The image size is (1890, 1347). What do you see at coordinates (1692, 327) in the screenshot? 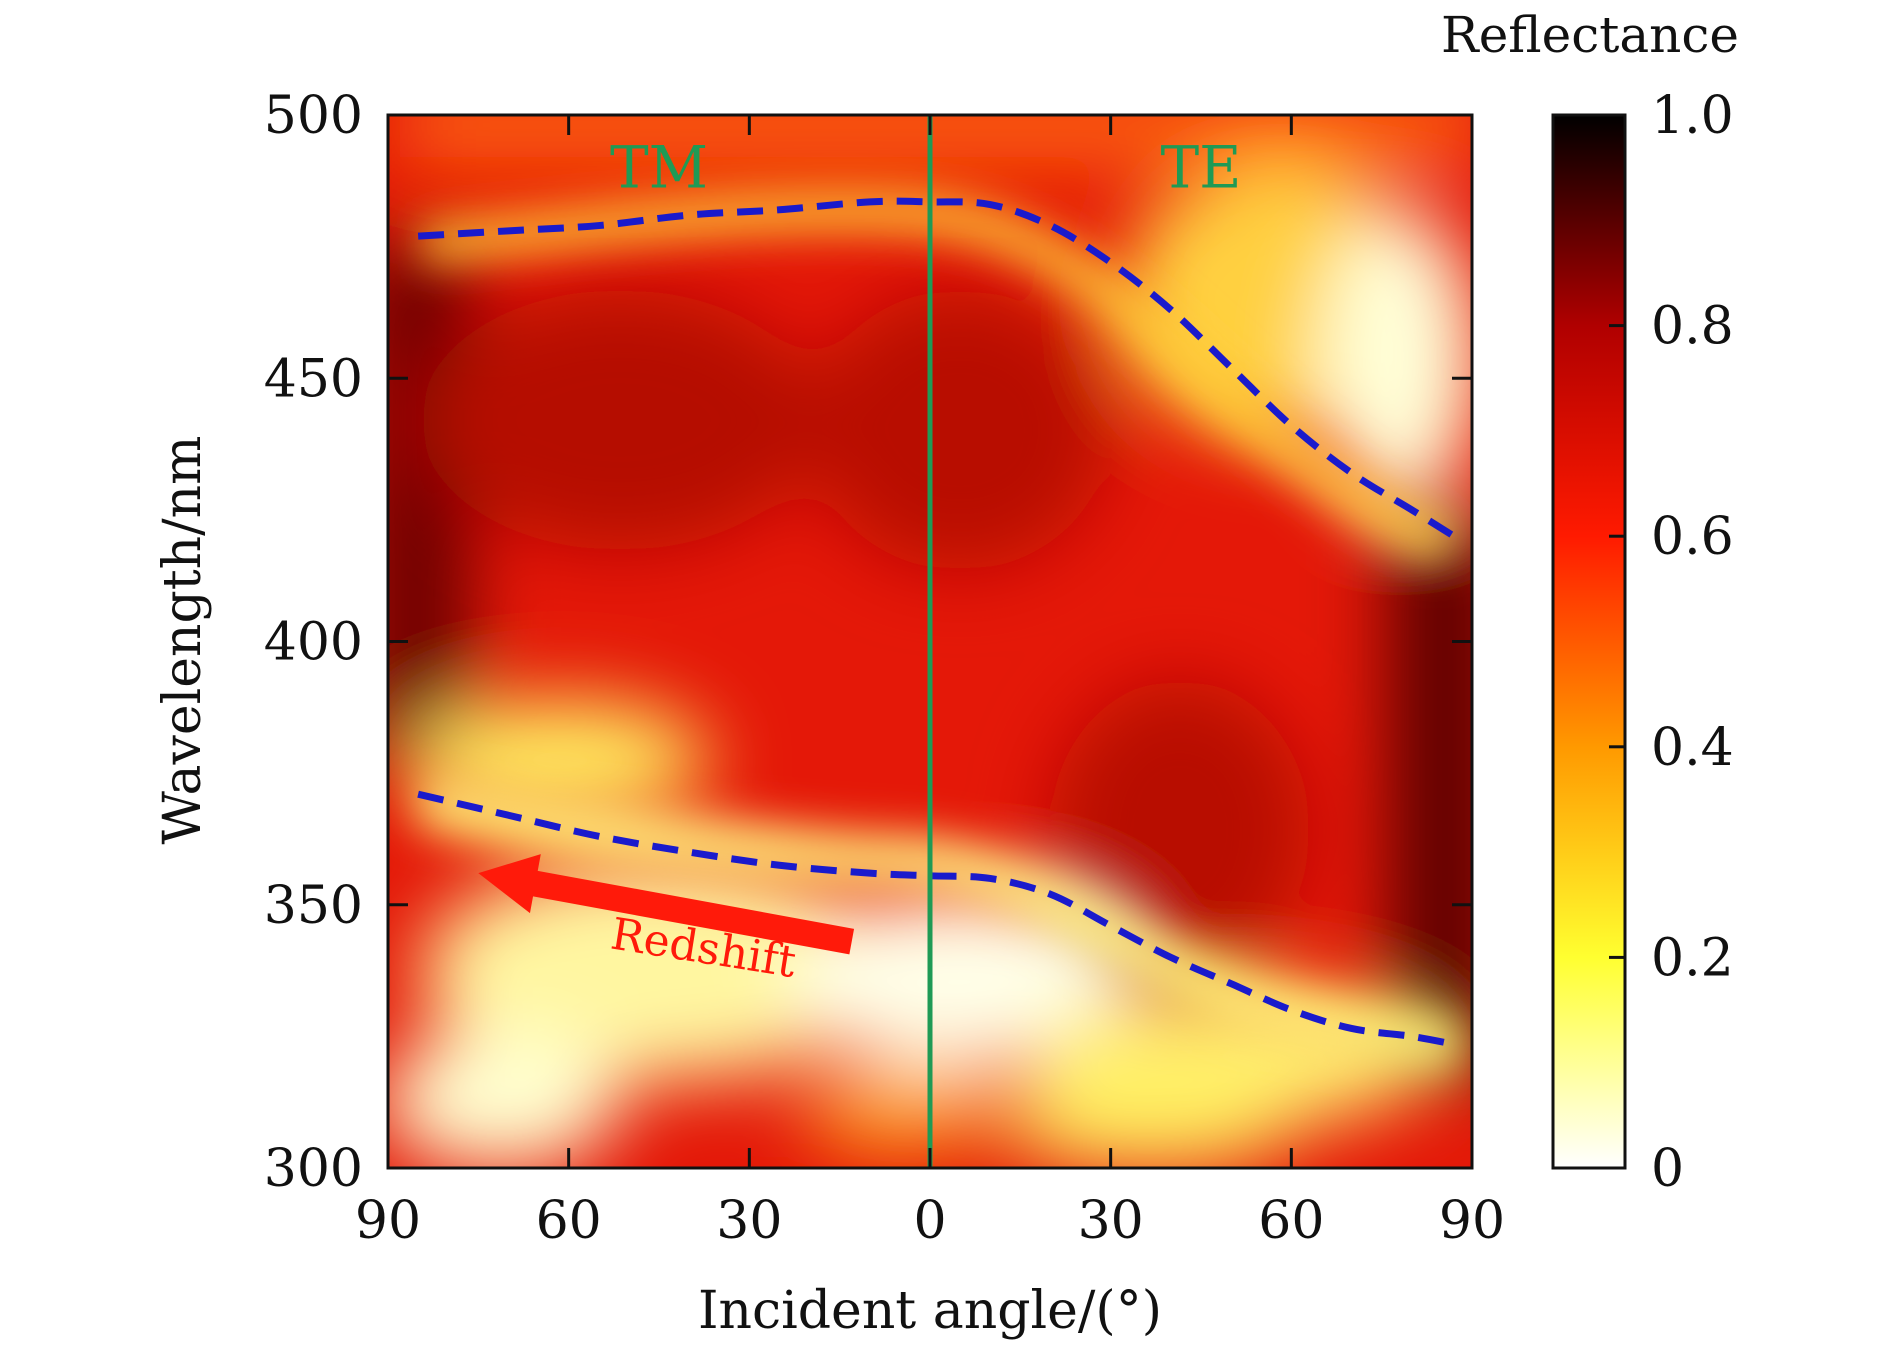
I see `colorbar-tick-label: 0.8` at bounding box center [1692, 327].